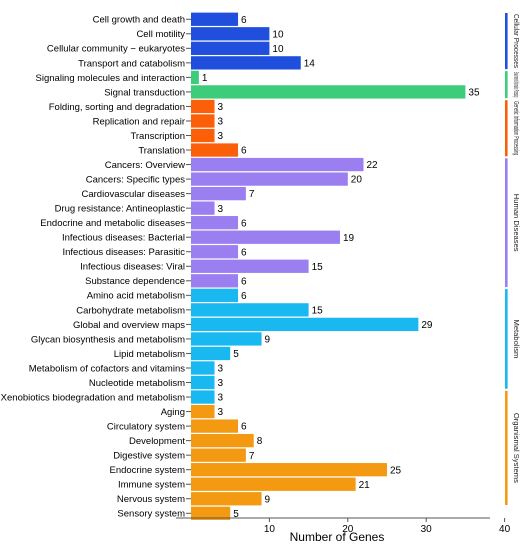 Image resolution: width=528 pixels, height=550 pixels. I want to click on value-label: 9, so click(268, 340).